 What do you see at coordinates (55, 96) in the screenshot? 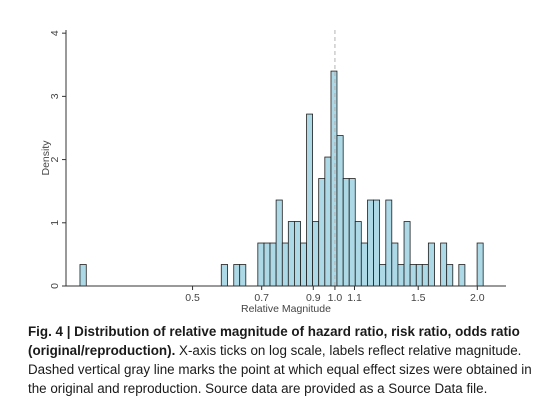
I see `y-tick-label: 3` at bounding box center [55, 96].